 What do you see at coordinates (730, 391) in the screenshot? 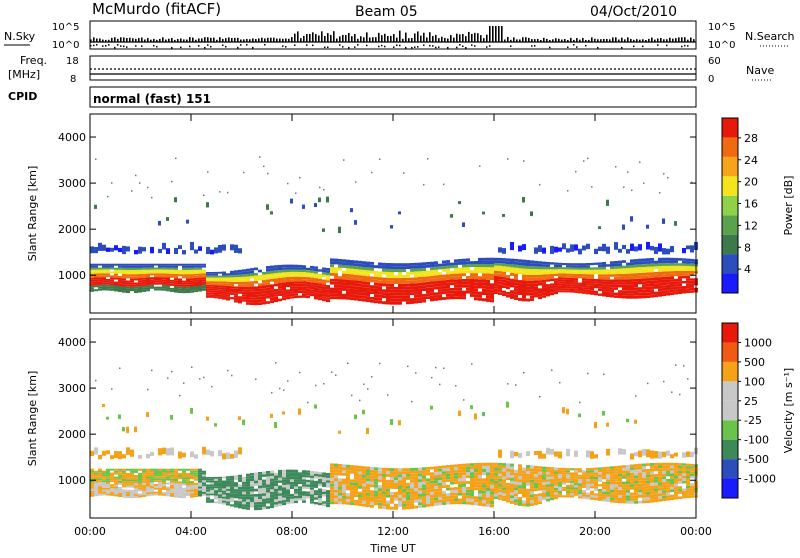
I see `colorbar-swatch` at bounding box center [730, 391].